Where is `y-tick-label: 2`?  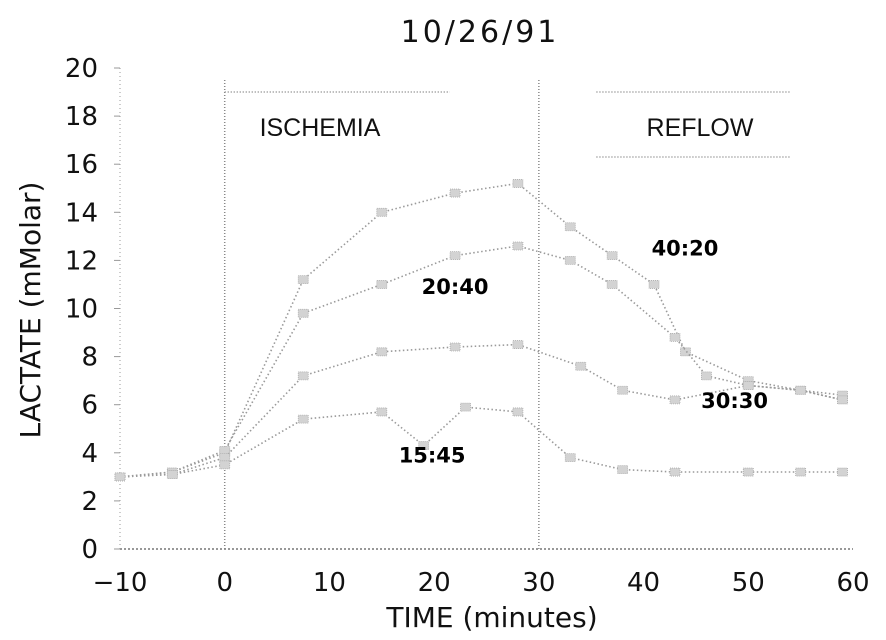
y-tick-label: 2 is located at coordinates (89, 502).